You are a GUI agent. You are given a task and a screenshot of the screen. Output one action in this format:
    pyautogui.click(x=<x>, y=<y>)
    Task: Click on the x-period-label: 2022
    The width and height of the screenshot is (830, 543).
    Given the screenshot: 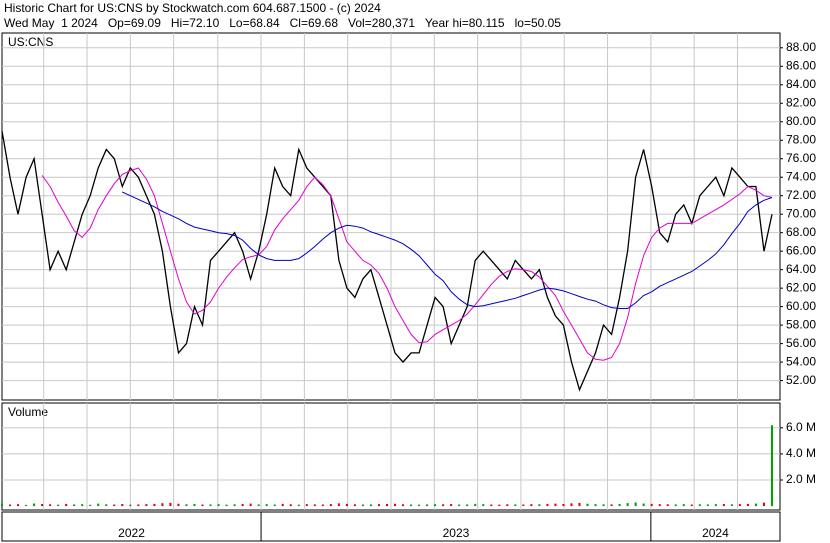 What is the action you would take?
    pyautogui.click(x=131, y=533)
    